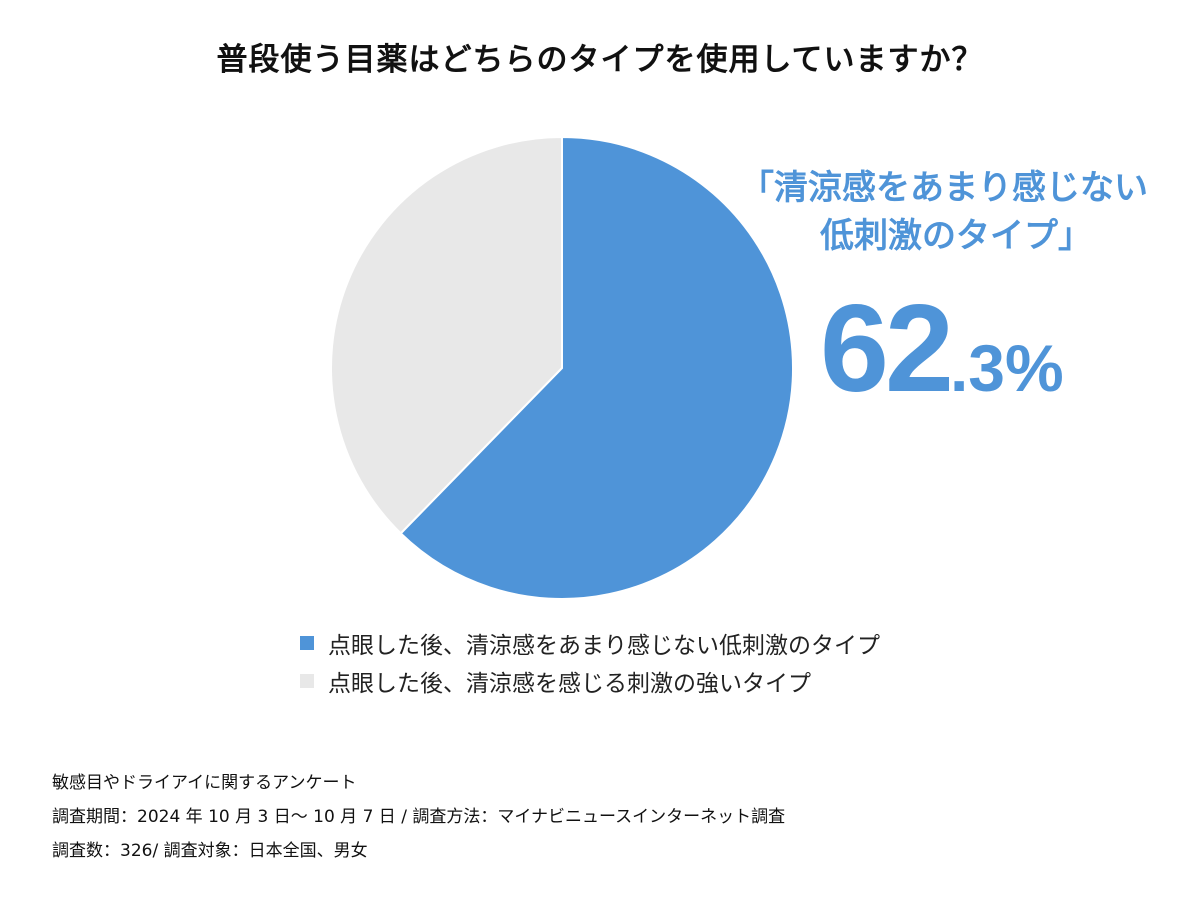 The width and height of the screenshot is (1200, 909). What do you see at coordinates (204, 783) in the screenshot?
I see `survey-name: 敏感目やドライアイに関するアンケート` at bounding box center [204, 783].